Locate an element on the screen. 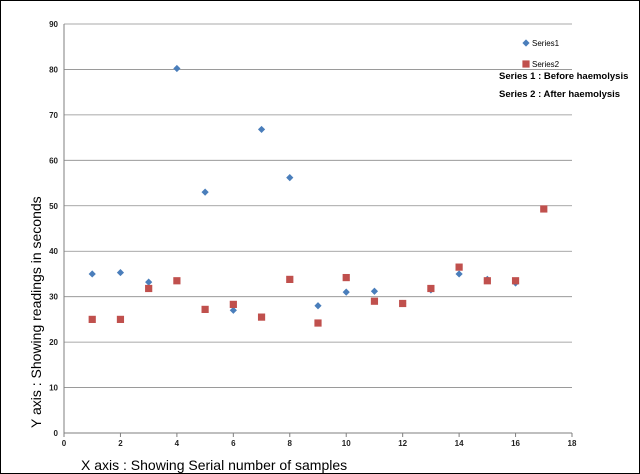 The height and width of the screenshot is (474, 640). y-tick-label: 70 is located at coordinates (53, 115).